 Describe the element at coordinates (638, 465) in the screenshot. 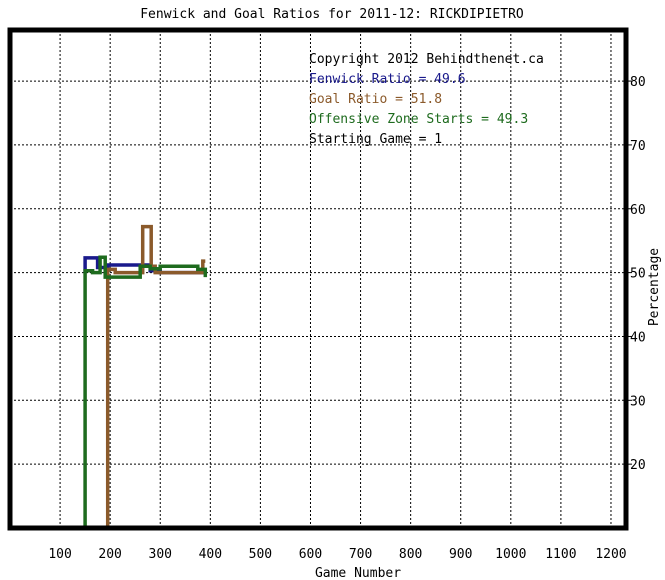

I see `y-tick-label-0: 20` at that location.